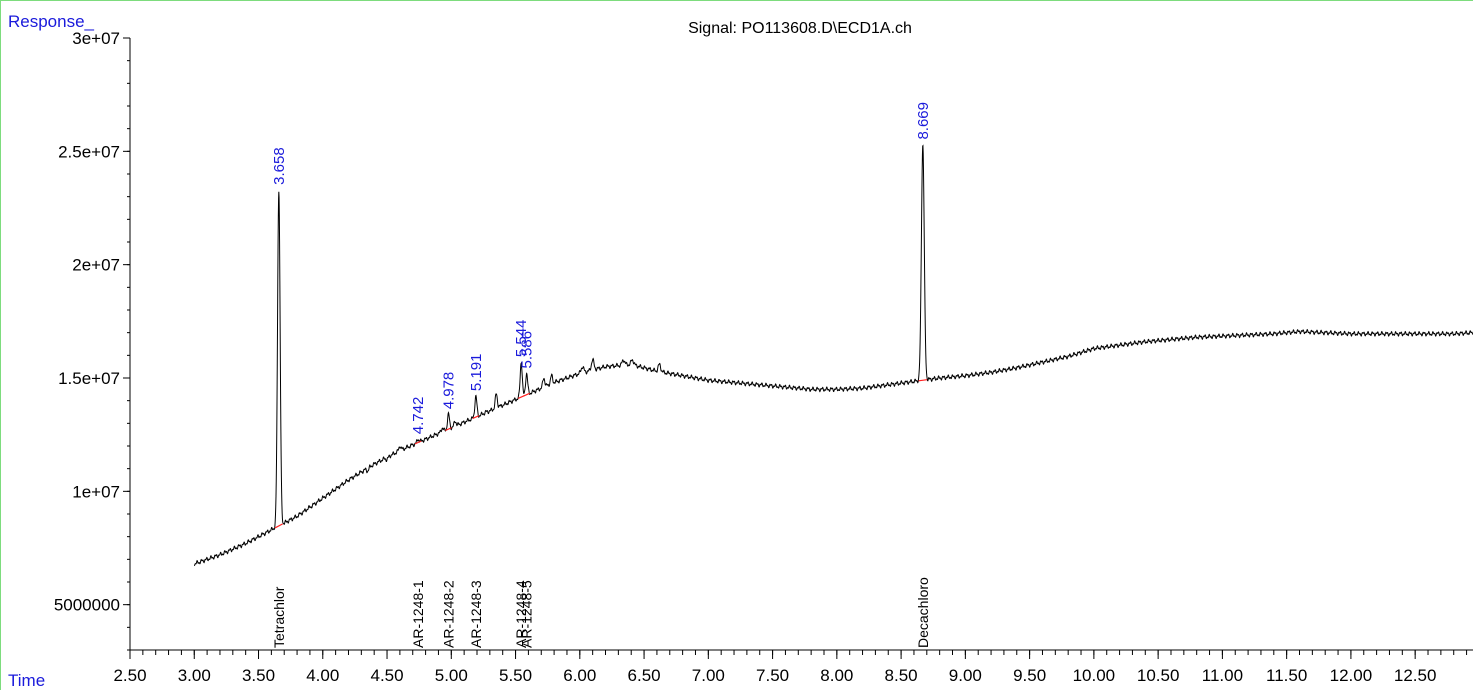 This screenshot has height=690, width=1473. Describe the element at coordinates (418, 614) in the screenshot. I see `compound-label: AR-1248-1` at that location.